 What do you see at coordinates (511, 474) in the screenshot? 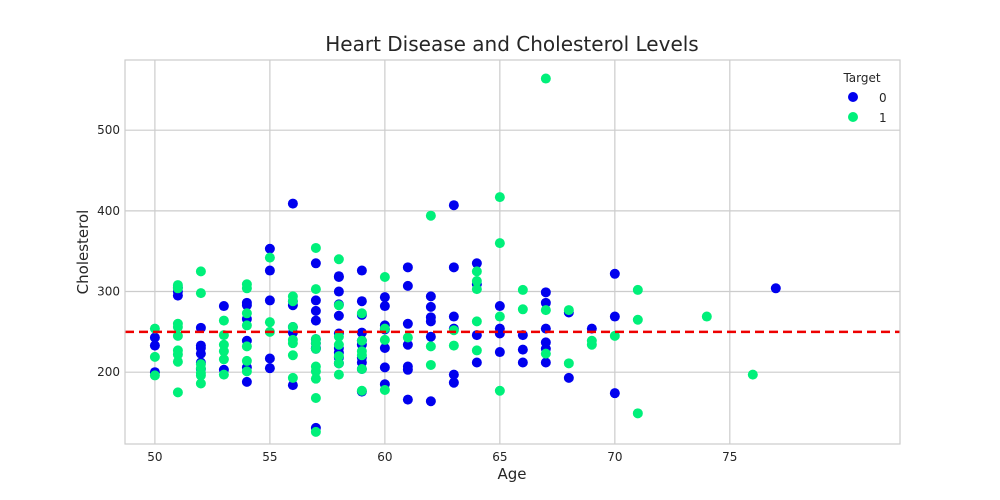
I see `x-axis-label: Age` at bounding box center [511, 474].